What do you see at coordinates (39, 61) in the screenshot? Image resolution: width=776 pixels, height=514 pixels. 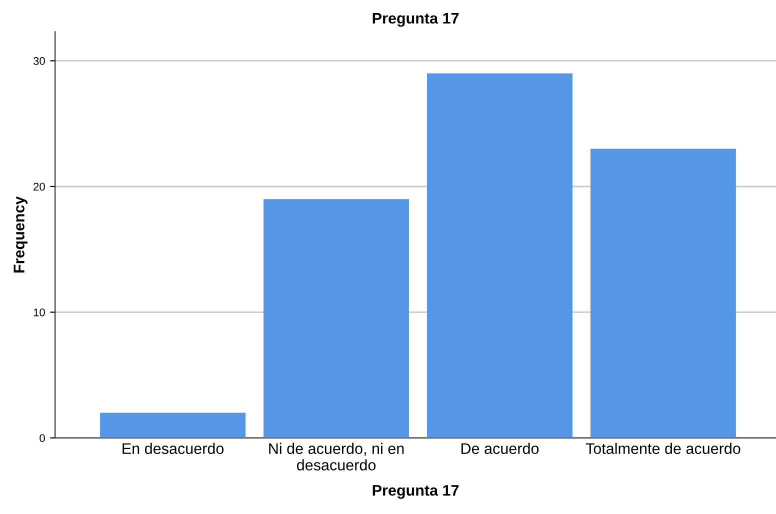 I see `y-tick-label: 30` at bounding box center [39, 61].